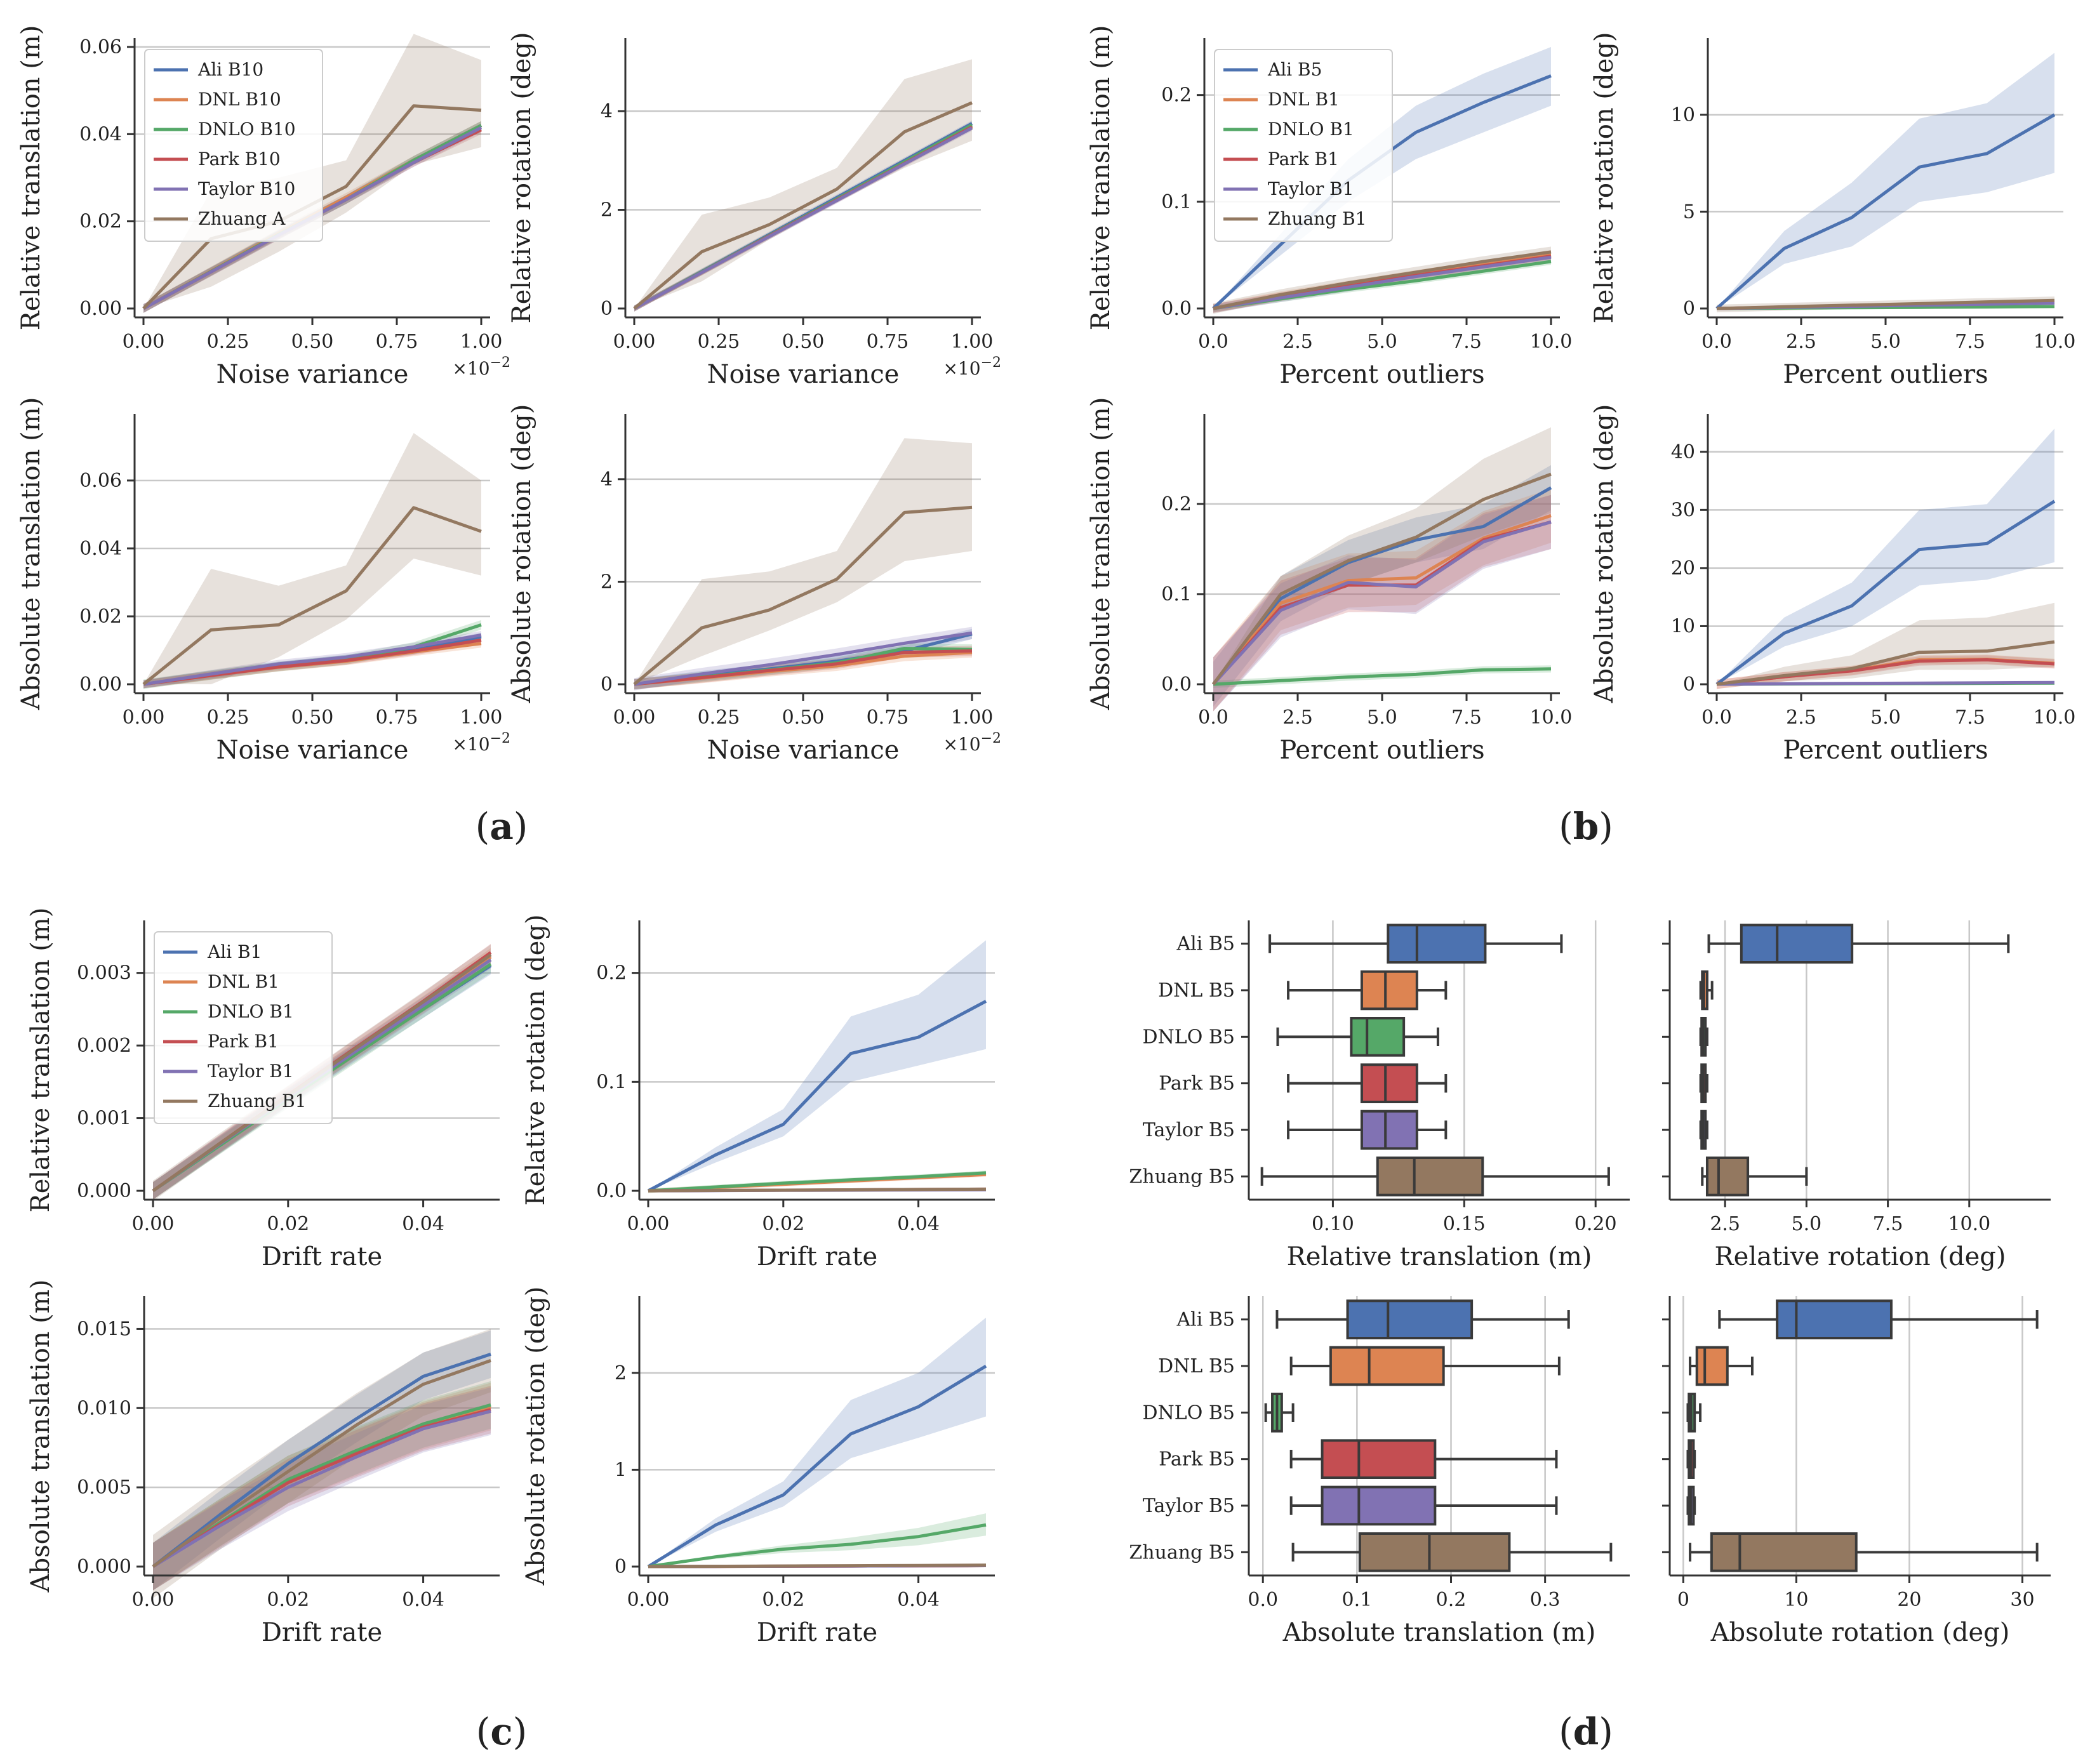  What do you see at coordinates (1263, 1600) in the screenshot?
I see `x-tick-label-d3-0: 0.0` at bounding box center [1263, 1600].